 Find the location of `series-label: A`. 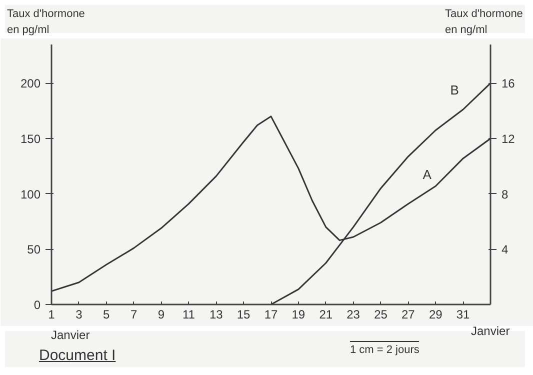

series-label: A is located at coordinates (427, 174).